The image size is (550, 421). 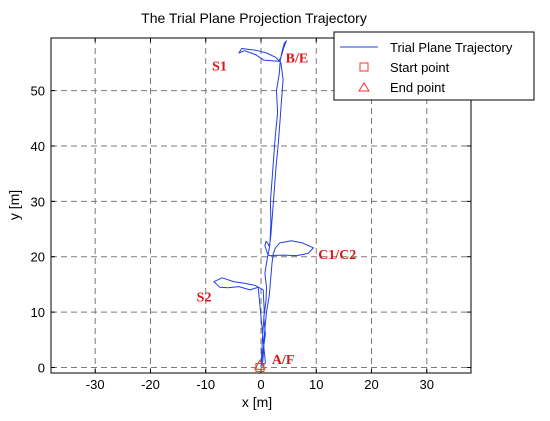 What do you see at coordinates (417, 87) in the screenshot?
I see `legend-entry-end: End point` at bounding box center [417, 87].